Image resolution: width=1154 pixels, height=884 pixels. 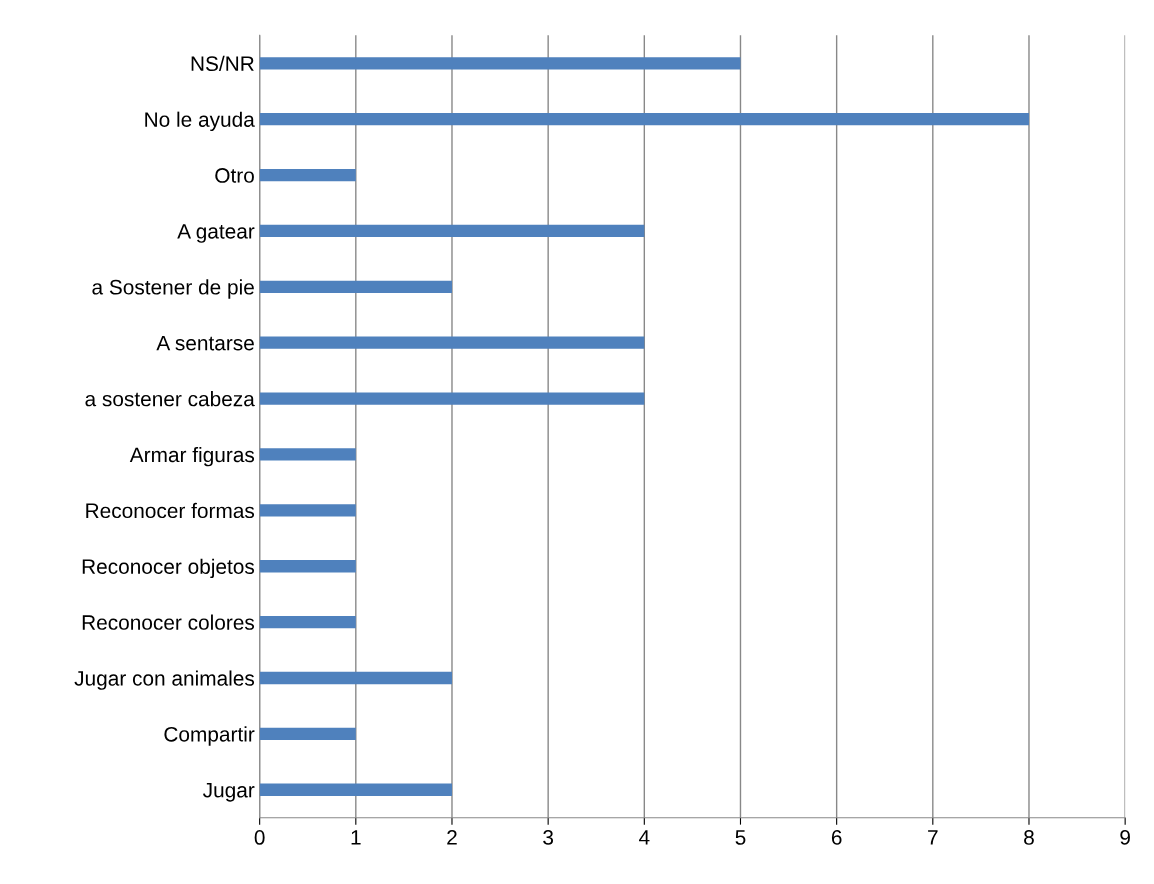 I want to click on x-tick-label: 1, so click(x=356, y=837).